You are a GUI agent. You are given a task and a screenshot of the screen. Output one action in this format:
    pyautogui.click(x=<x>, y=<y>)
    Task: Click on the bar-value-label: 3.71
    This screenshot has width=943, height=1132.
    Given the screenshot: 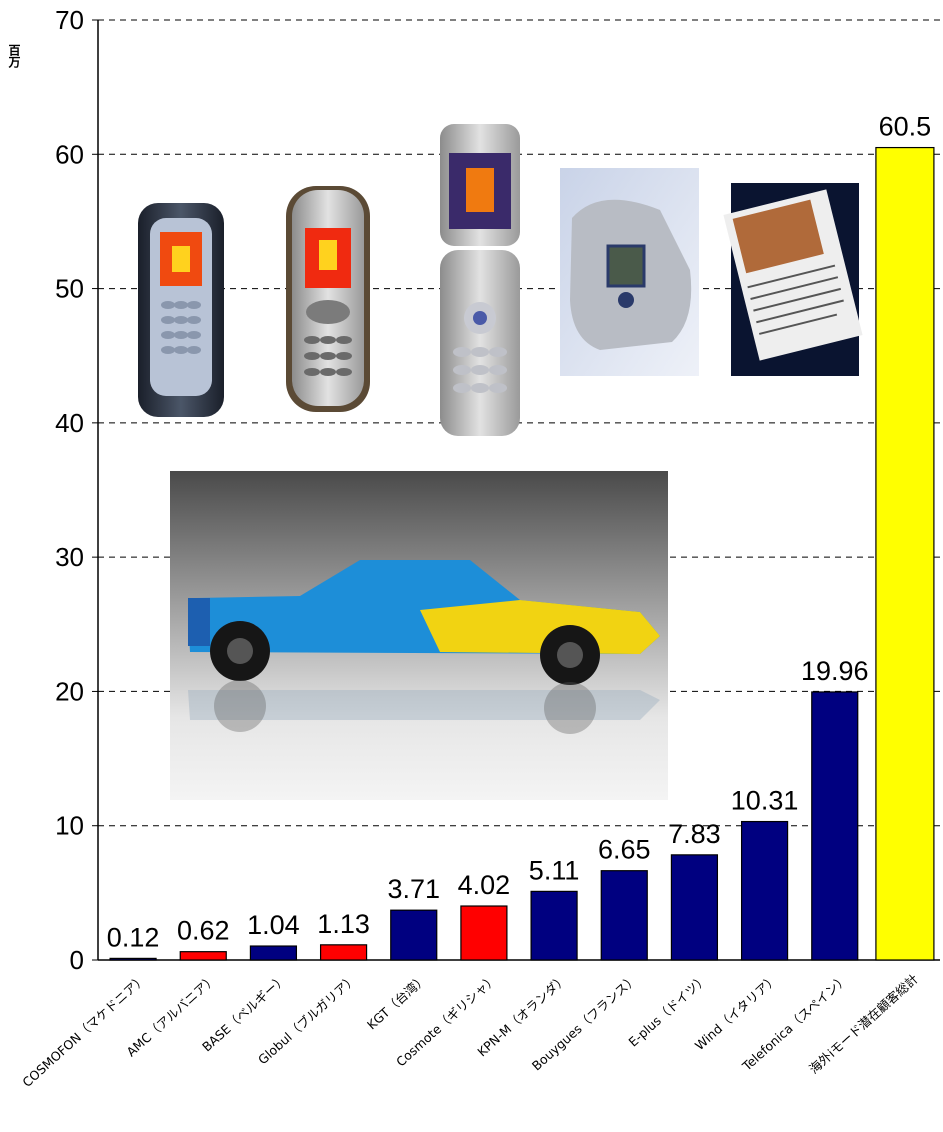 What is the action you would take?
    pyautogui.click(x=413, y=889)
    